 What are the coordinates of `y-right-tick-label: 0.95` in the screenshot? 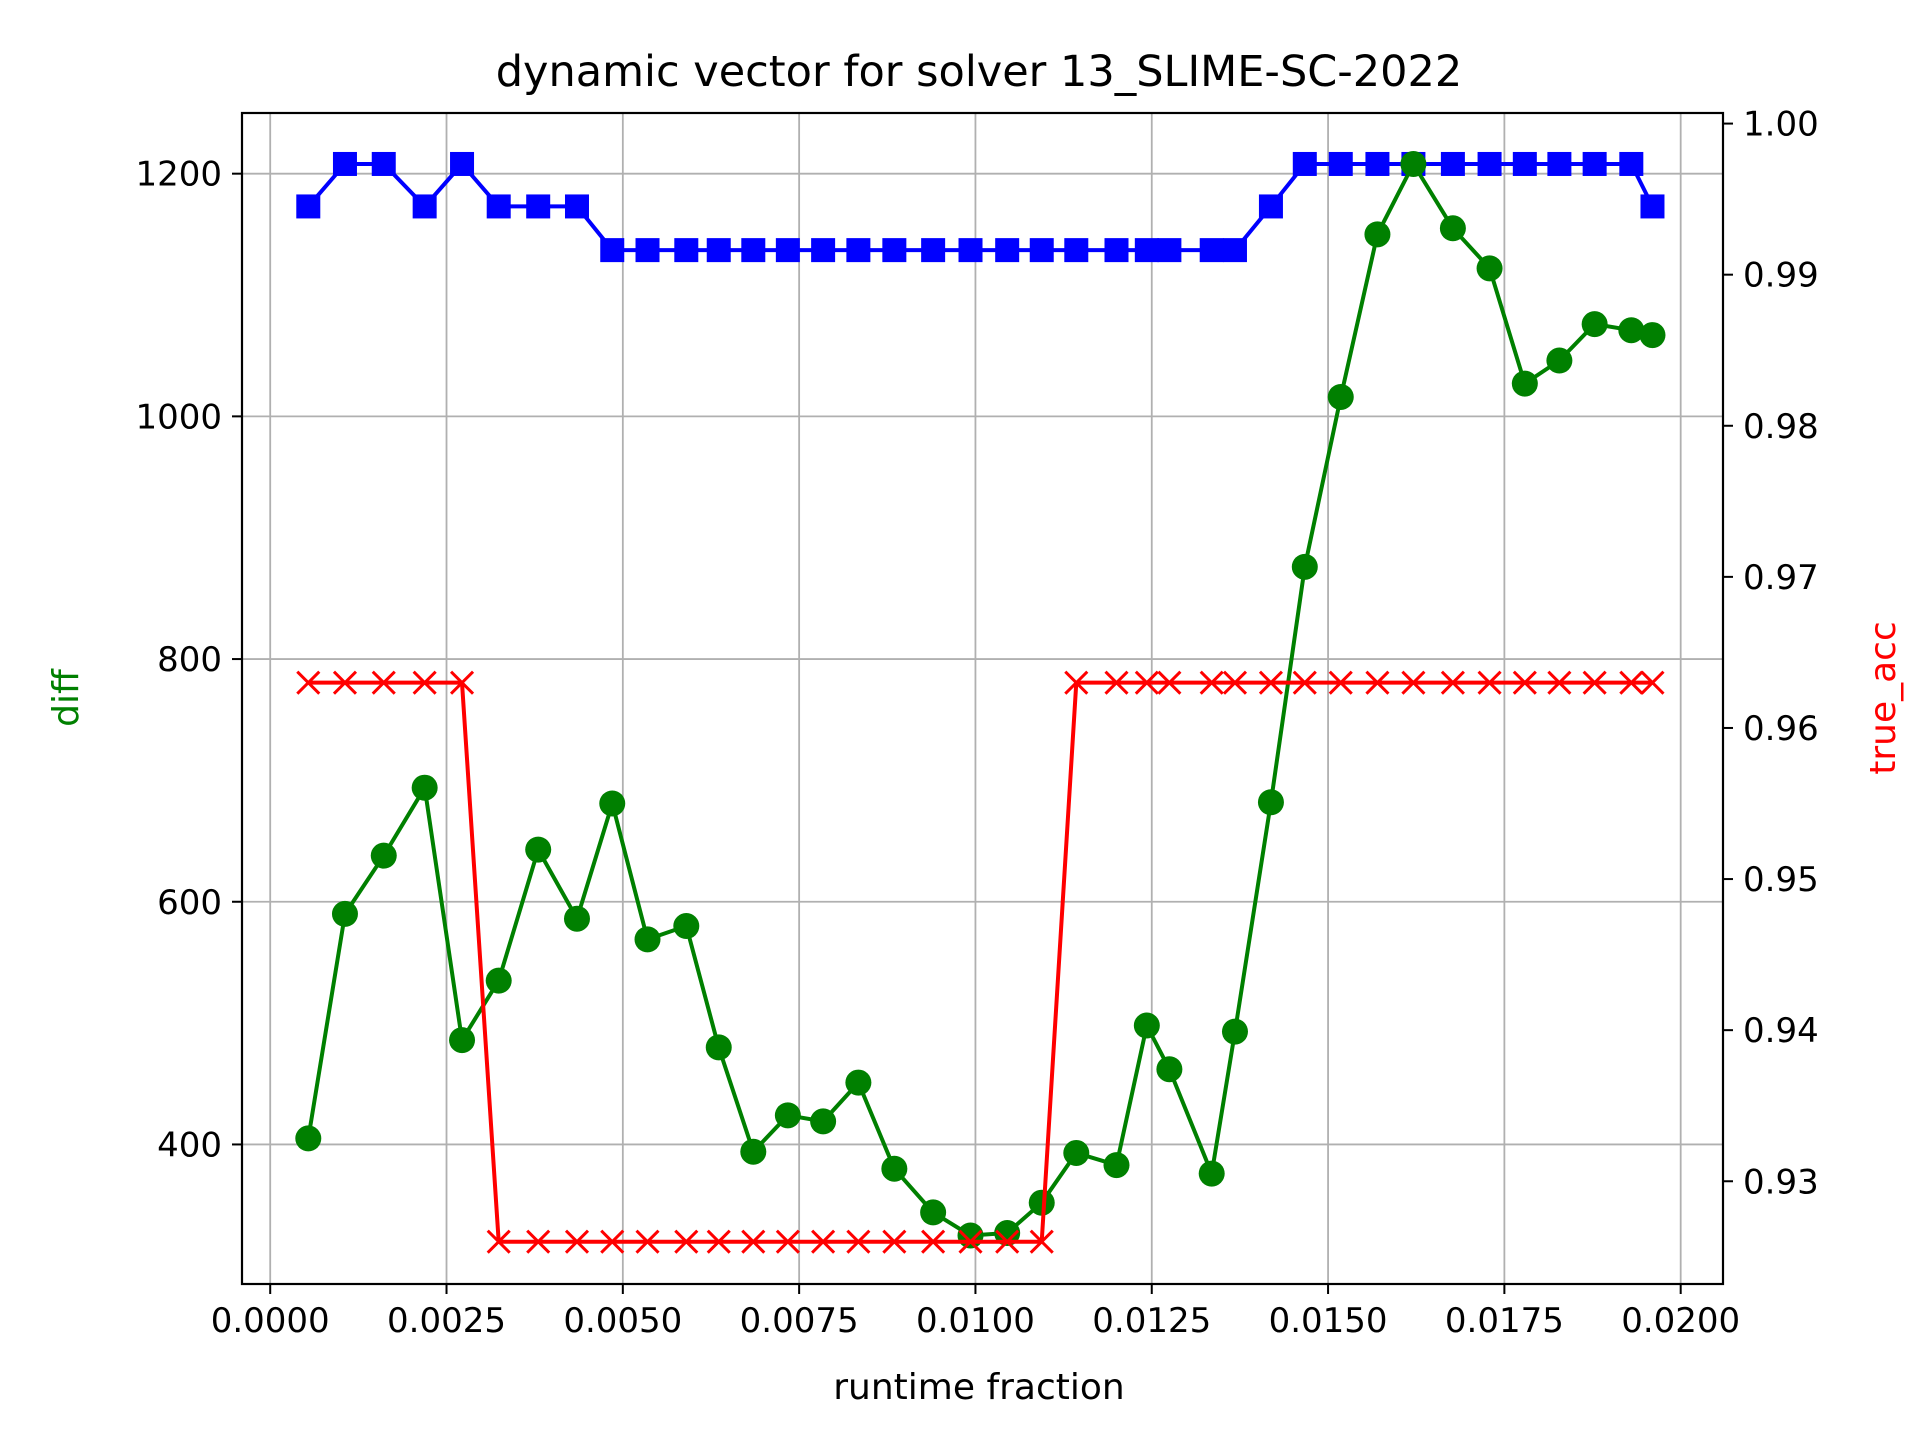 It's located at (1781, 880).